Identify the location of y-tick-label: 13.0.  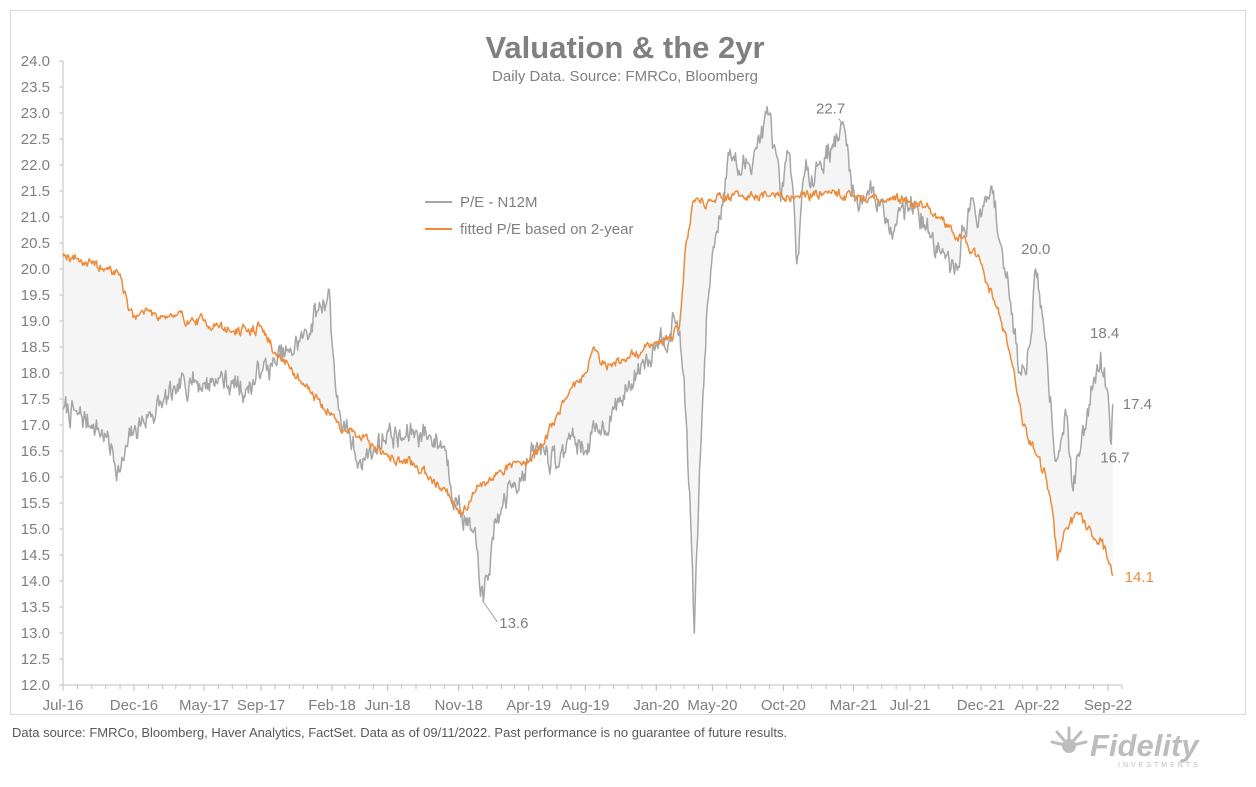
(35, 633).